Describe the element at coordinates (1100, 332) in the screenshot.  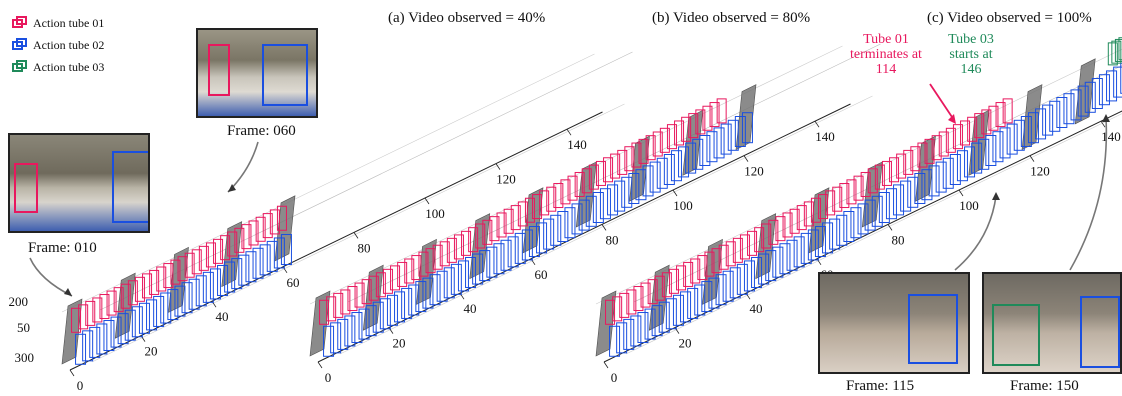
I see `bbox-tube02` at that location.